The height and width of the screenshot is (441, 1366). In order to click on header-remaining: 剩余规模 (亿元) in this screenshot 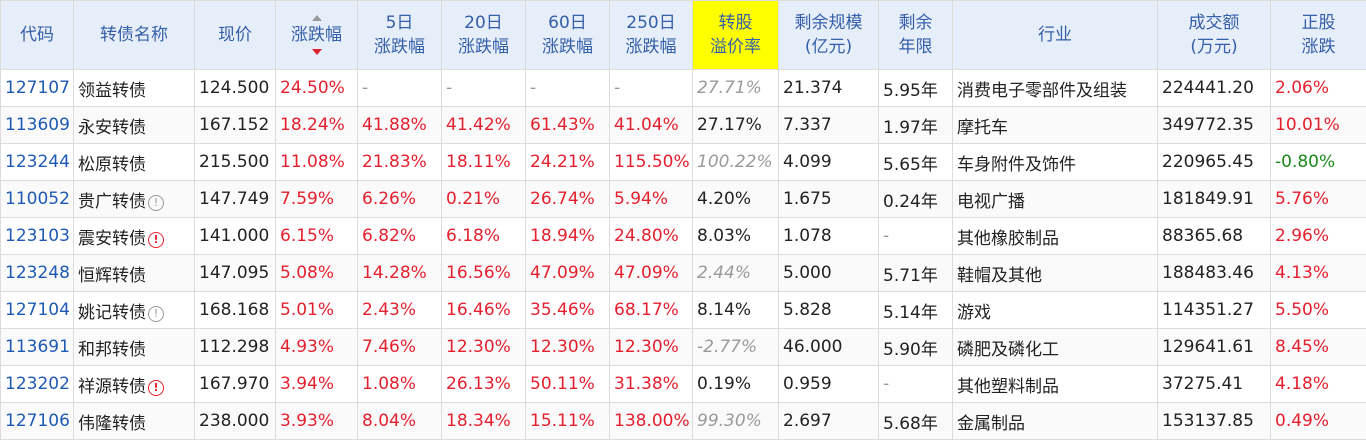, I will do `click(828, 35)`.